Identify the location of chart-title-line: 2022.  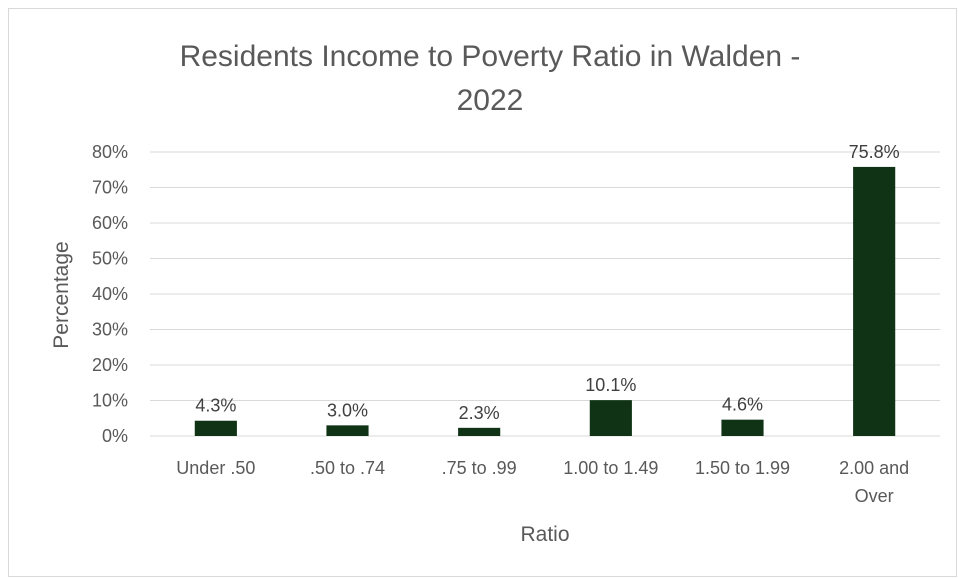
(490, 100).